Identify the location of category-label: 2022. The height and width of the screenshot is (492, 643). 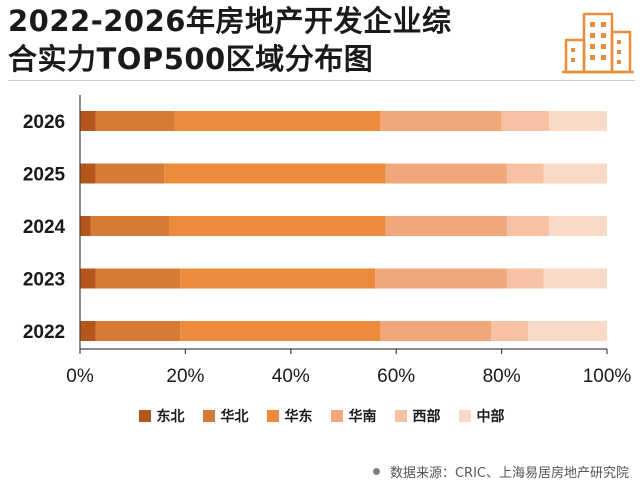
(44, 332).